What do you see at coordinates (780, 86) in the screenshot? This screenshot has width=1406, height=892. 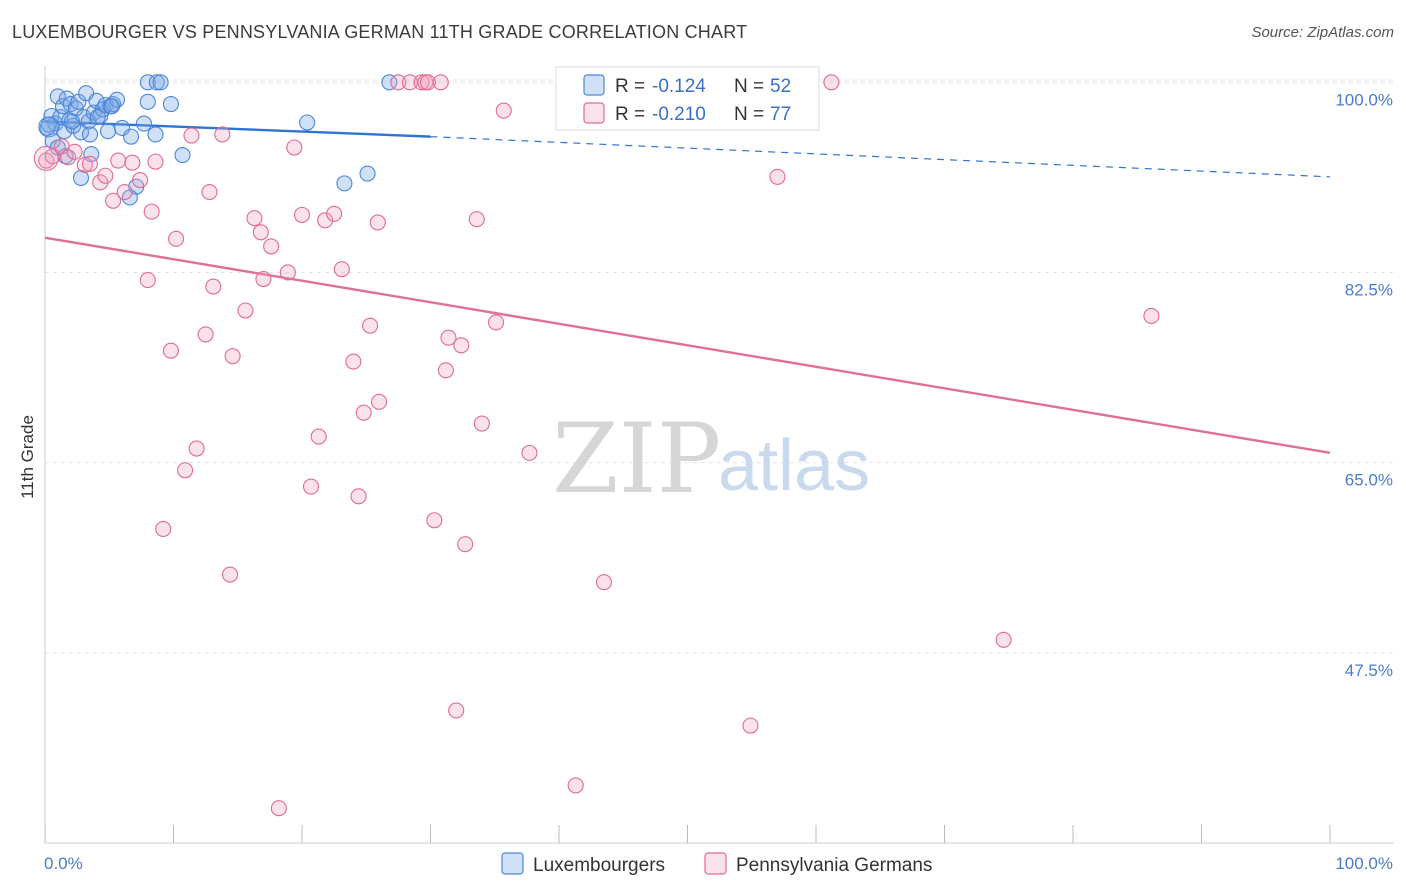 I see `legend-n-value-1: 52` at bounding box center [780, 86].